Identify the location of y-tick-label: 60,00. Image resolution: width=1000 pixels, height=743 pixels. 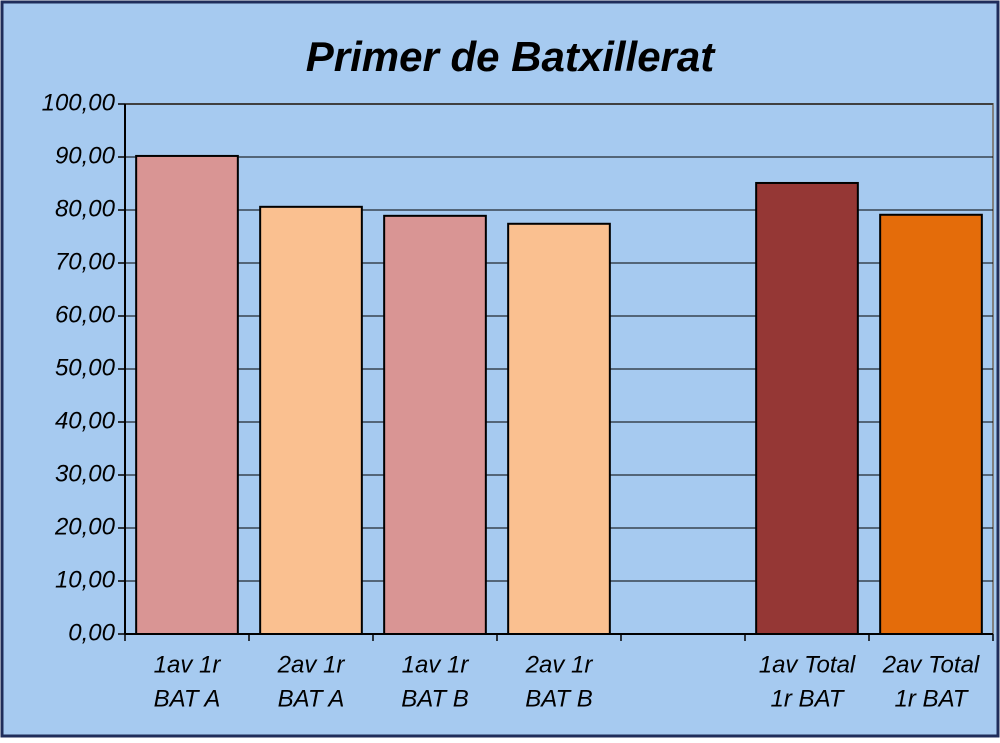
(85, 314).